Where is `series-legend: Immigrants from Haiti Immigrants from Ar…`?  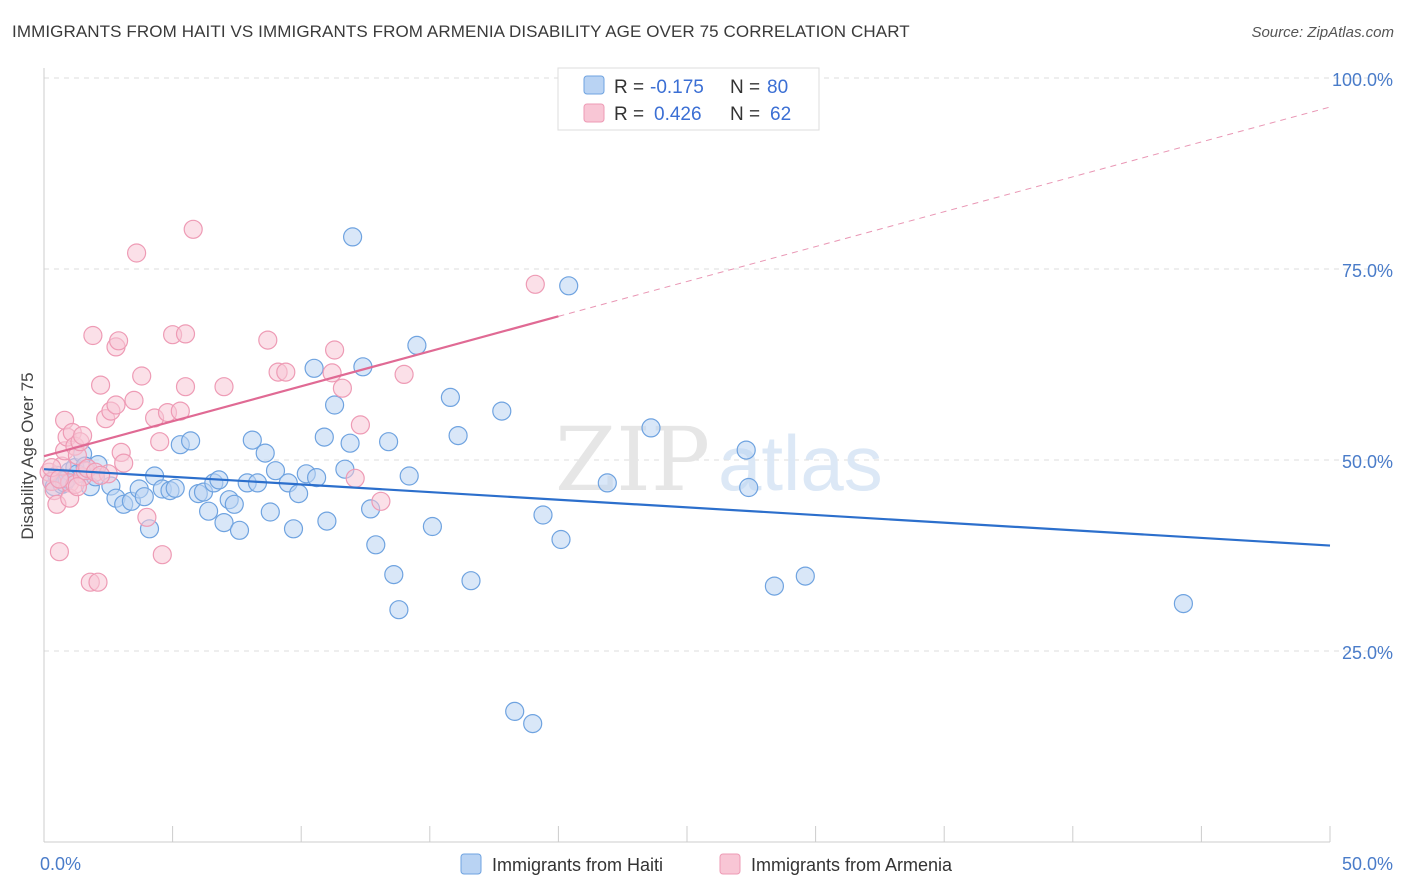
series-legend: Immigrants from Haiti Immigrants from Ar… is located at coordinates (706, 864).